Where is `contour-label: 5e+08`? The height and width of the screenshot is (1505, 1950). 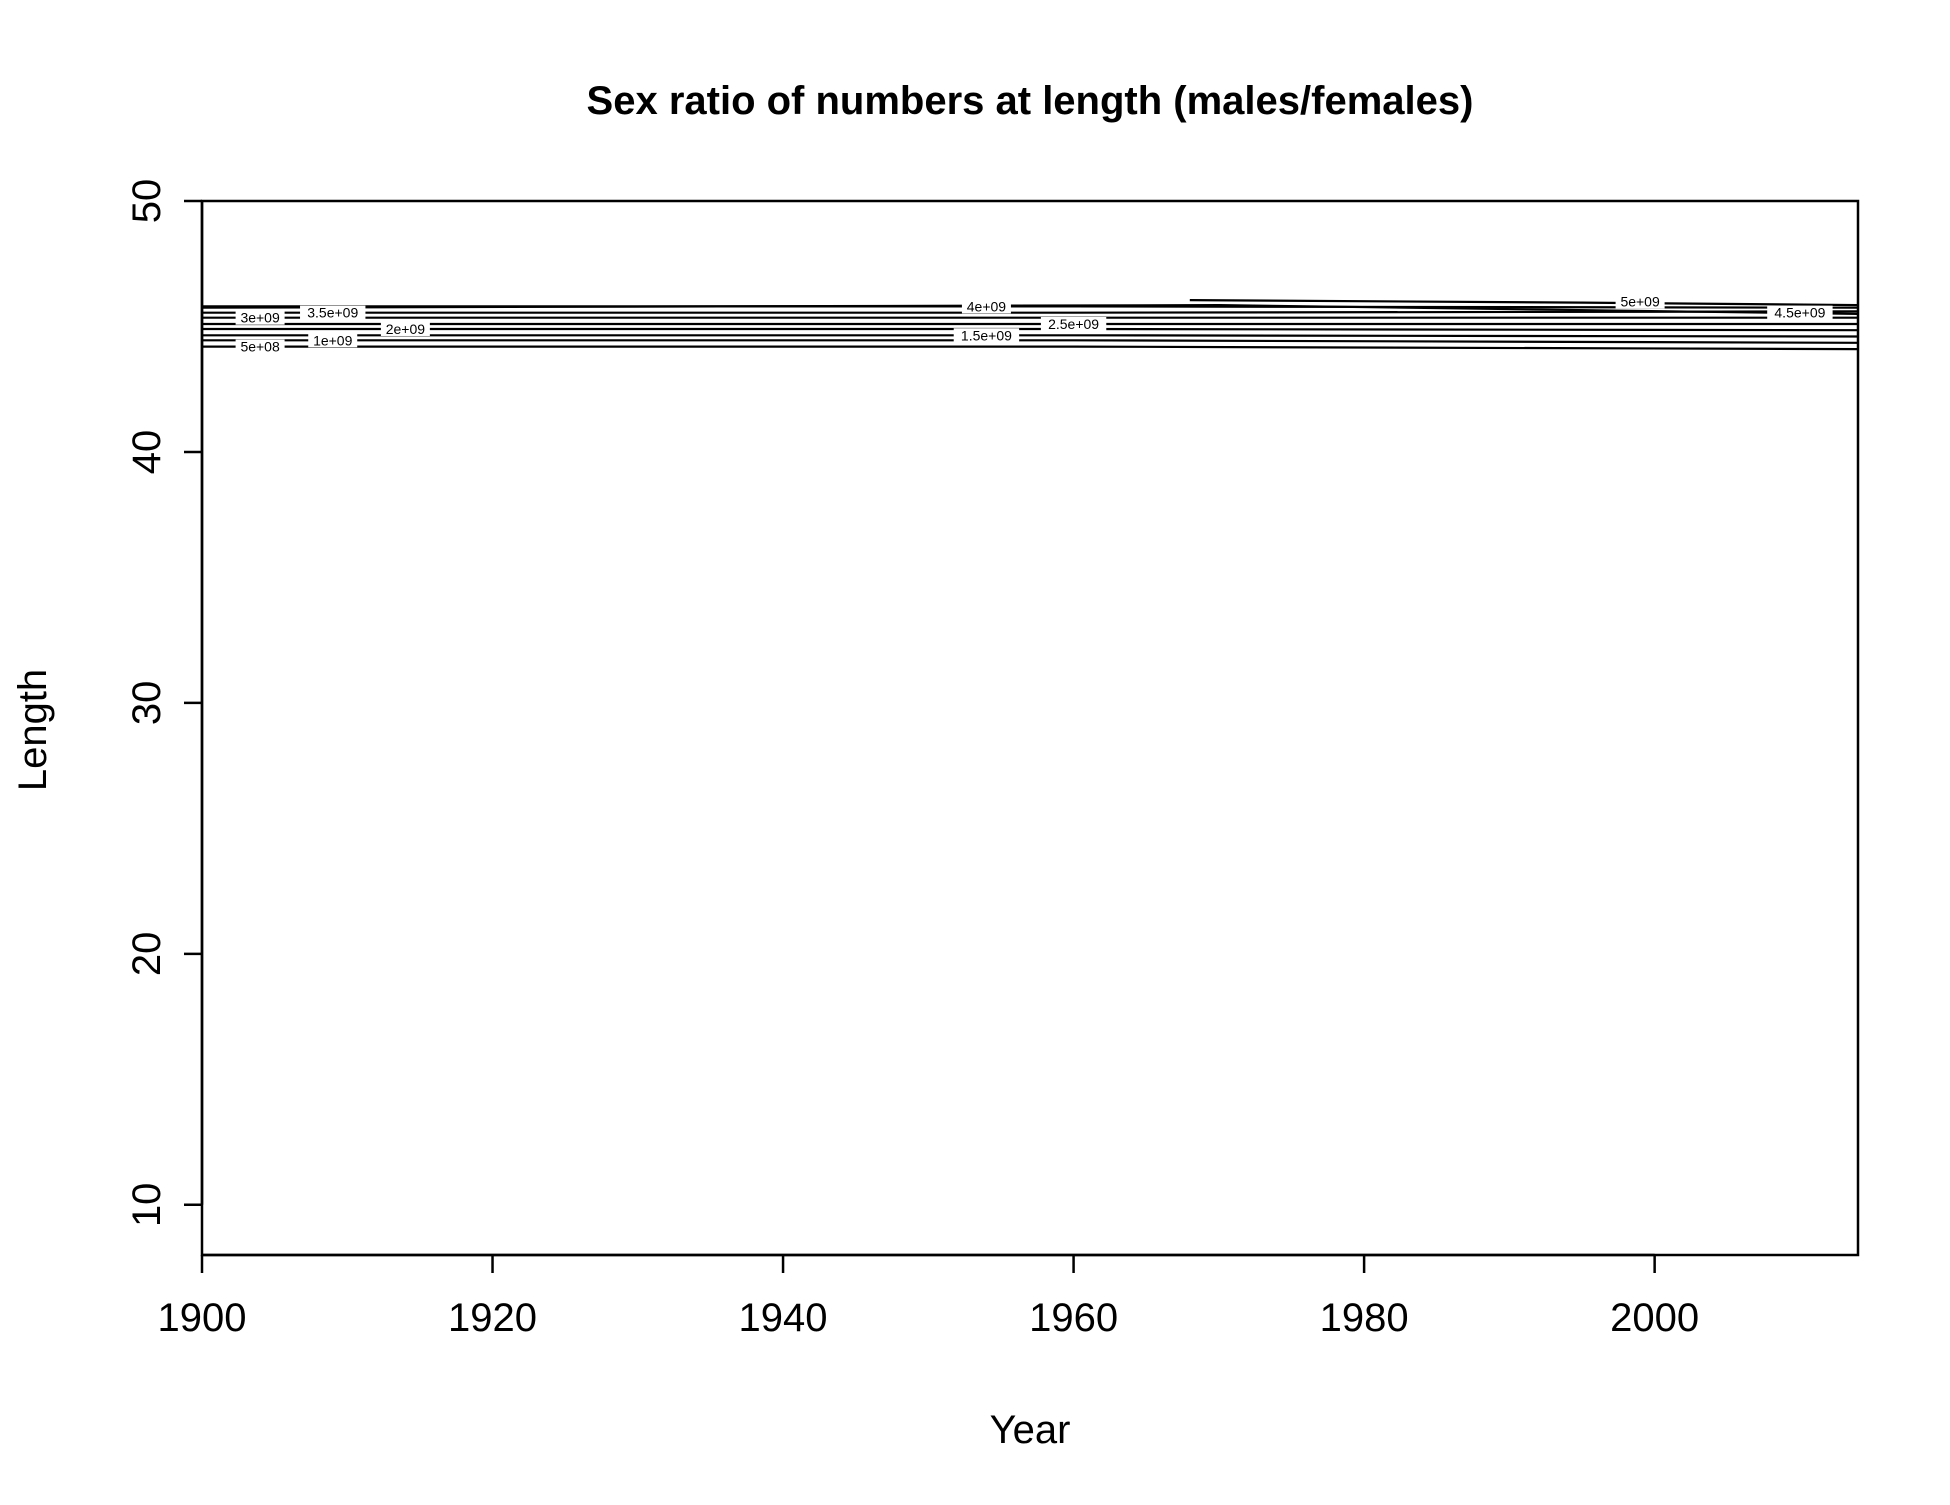 contour-label: 5e+08 is located at coordinates (260, 347).